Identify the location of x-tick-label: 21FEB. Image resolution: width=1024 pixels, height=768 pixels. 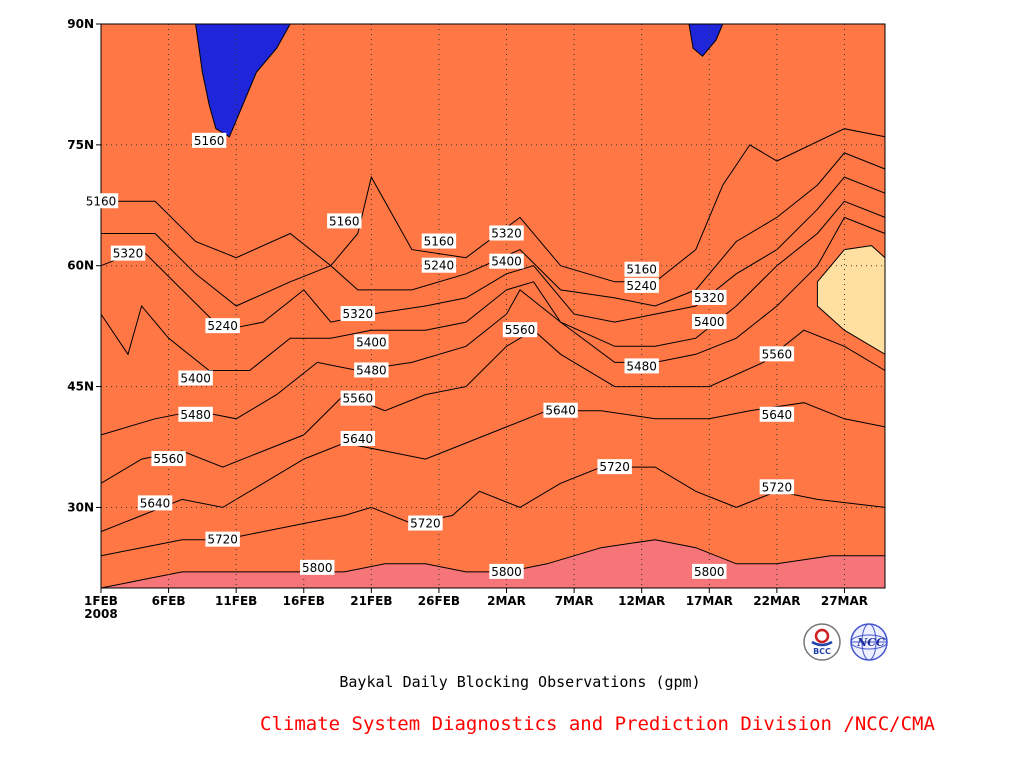
(371, 601).